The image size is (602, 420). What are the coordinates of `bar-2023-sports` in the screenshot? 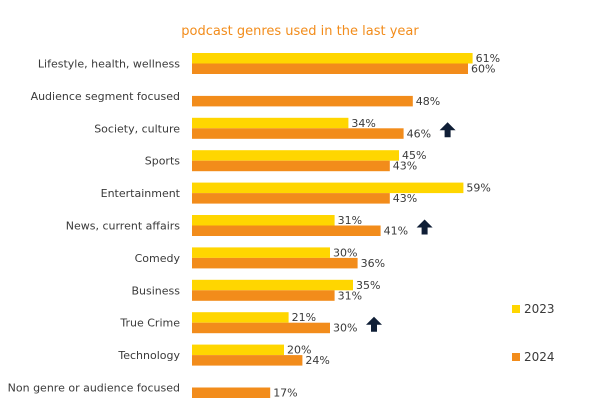 It's located at (295, 155).